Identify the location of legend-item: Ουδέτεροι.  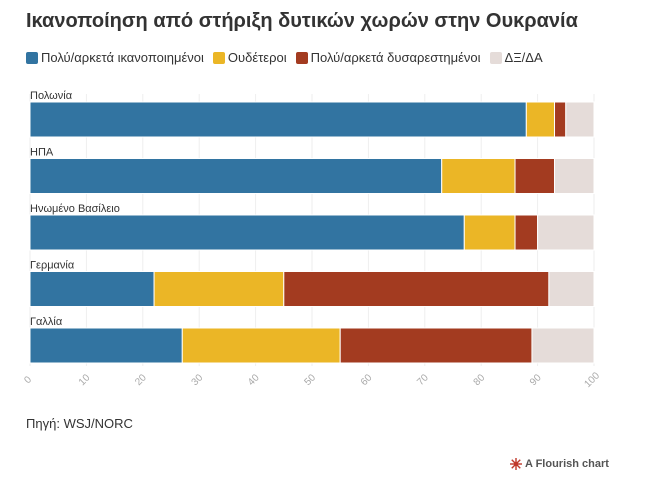
(249, 57).